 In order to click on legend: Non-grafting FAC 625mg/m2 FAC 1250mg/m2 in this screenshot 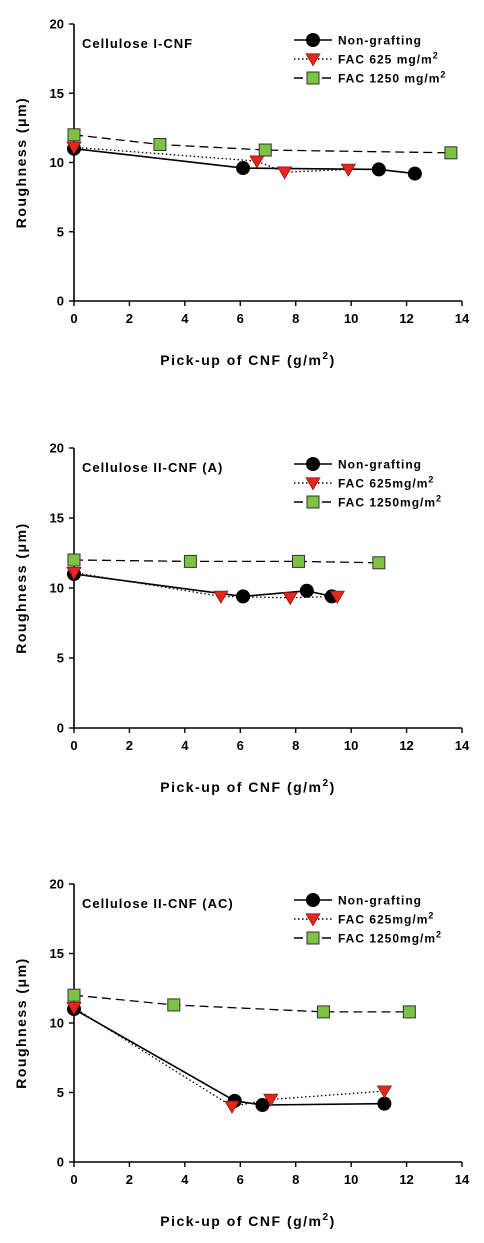, I will do `click(368, 483)`.